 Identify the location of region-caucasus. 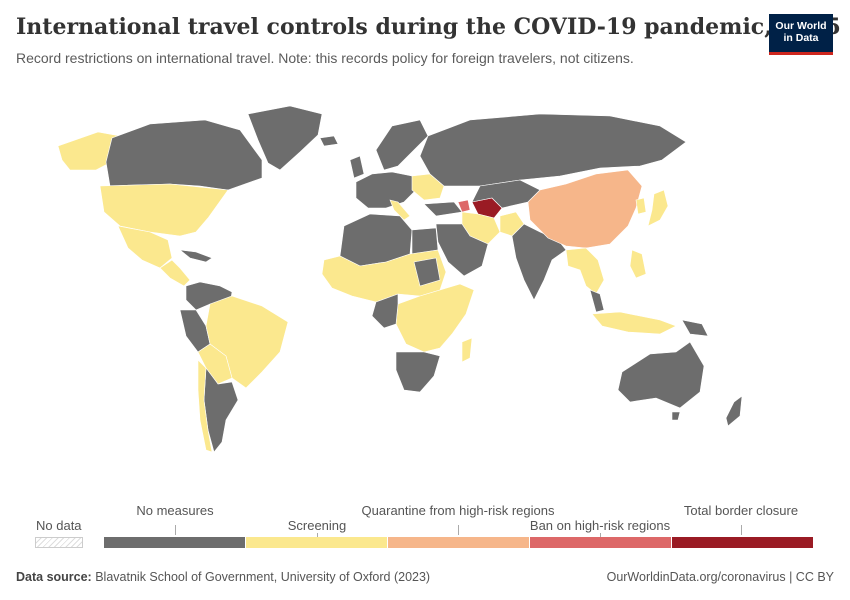
(464, 206).